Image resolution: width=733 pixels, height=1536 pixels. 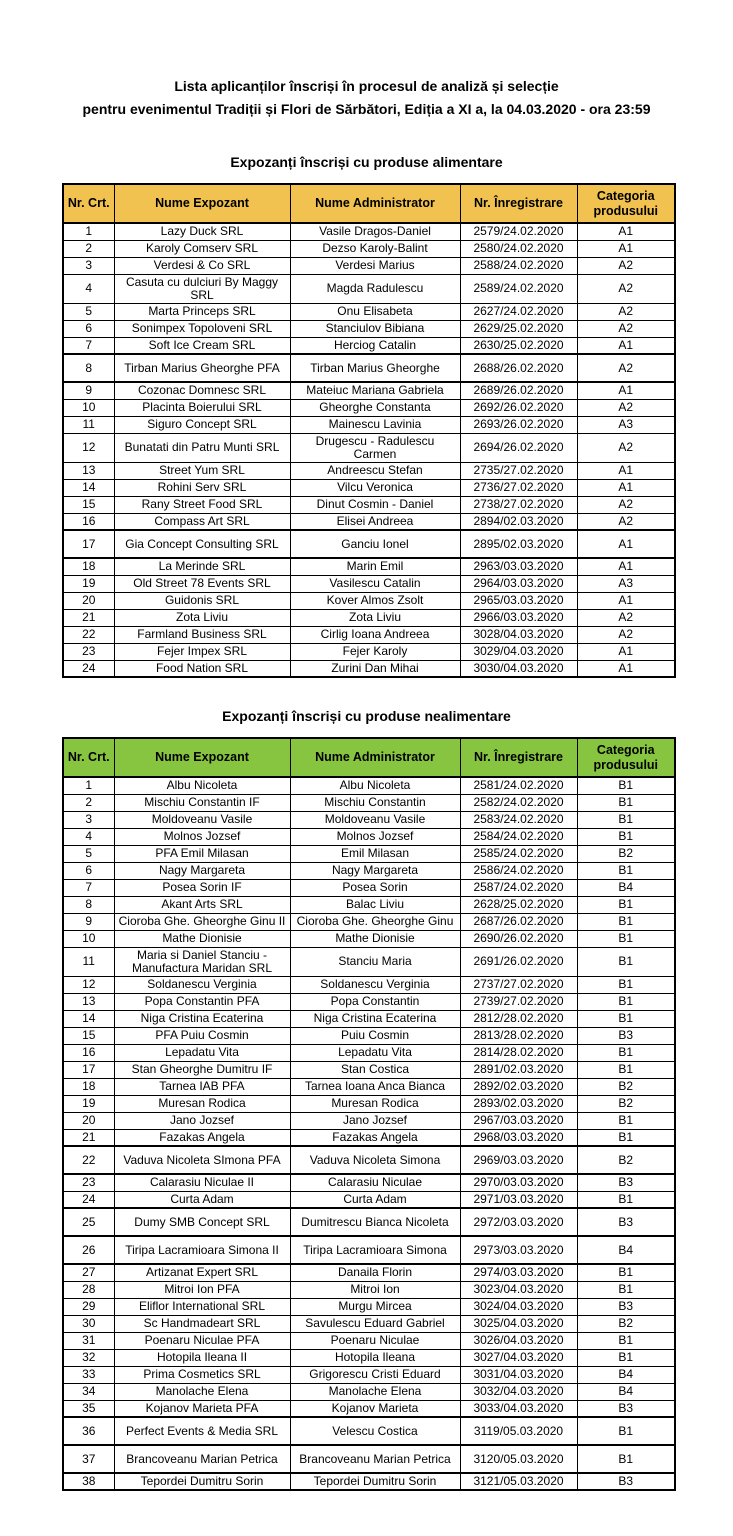 What do you see at coordinates (518, 544) in the screenshot?
I see `cell-inregistrare: 2895/02.03.2020` at bounding box center [518, 544].